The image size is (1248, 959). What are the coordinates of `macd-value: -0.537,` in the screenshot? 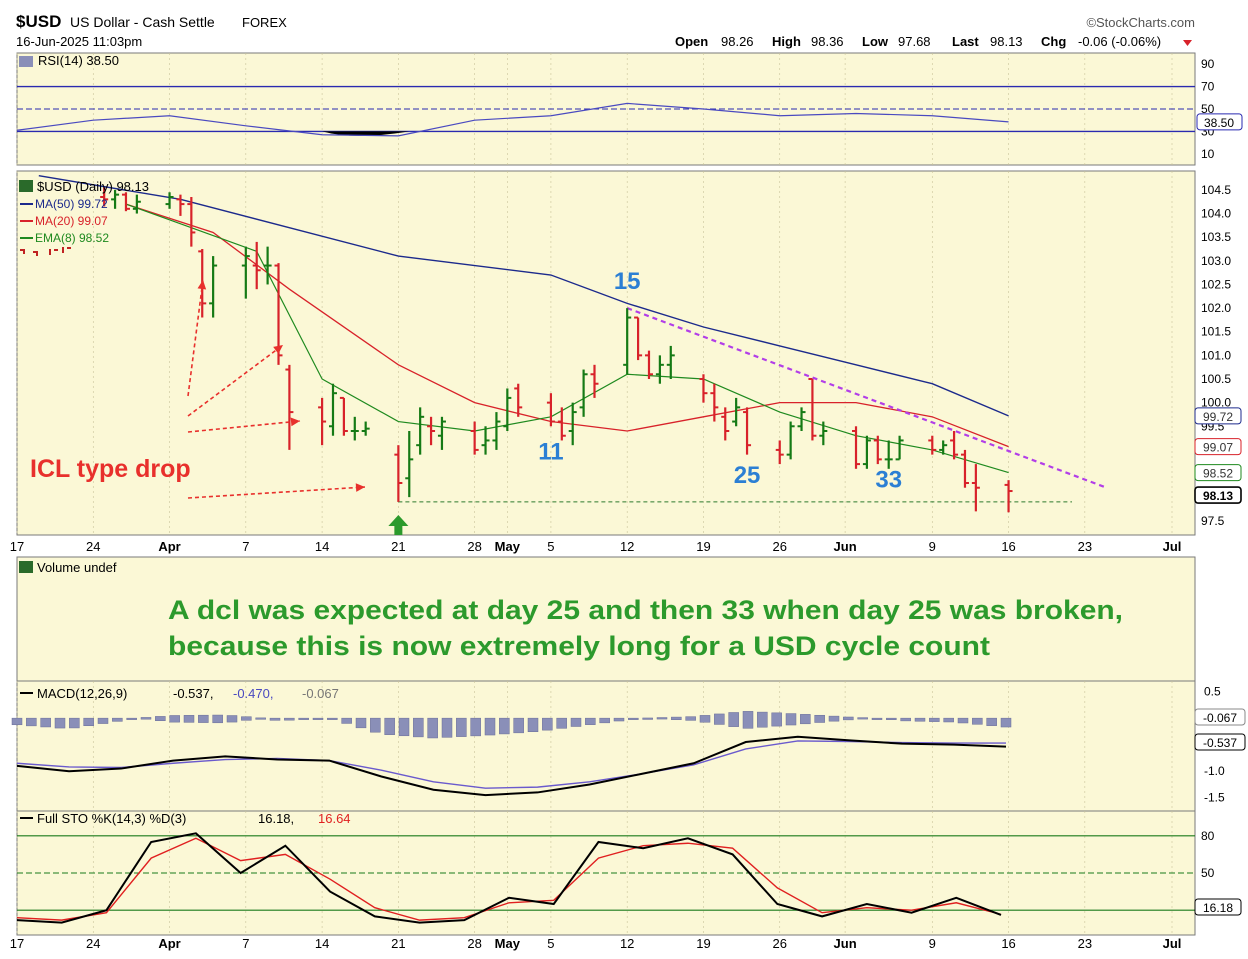 It's located at (193, 693).